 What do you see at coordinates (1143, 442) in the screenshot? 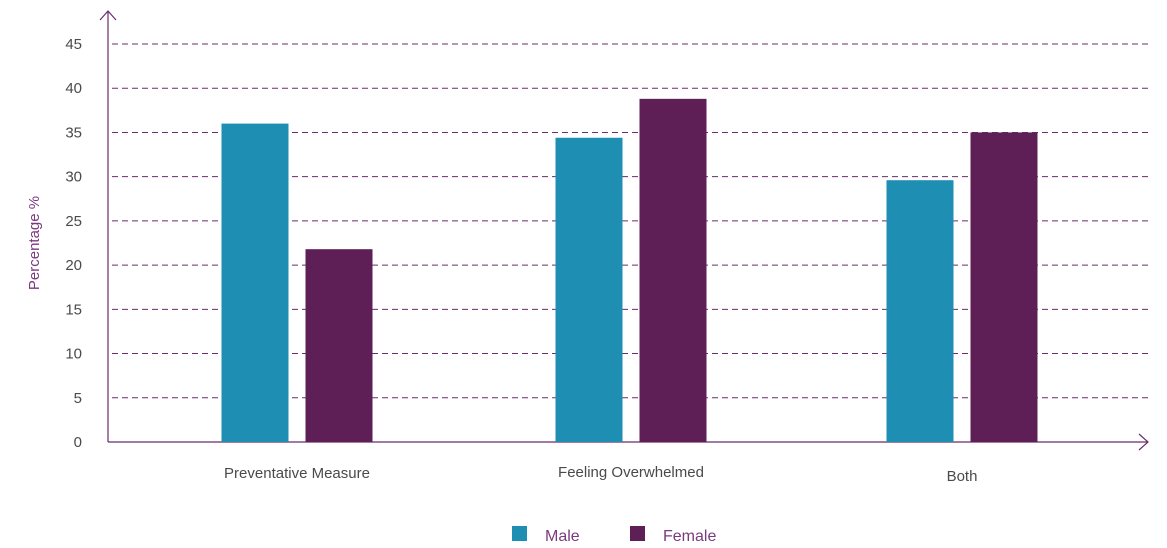
I see `x-axis-arrow` at bounding box center [1143, 442].